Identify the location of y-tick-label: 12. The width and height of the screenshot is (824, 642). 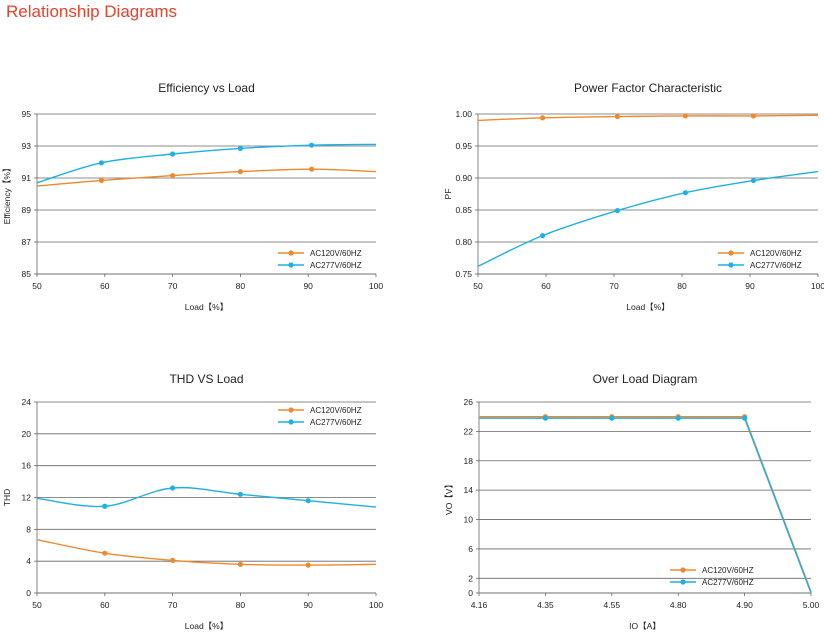
(27, 498).